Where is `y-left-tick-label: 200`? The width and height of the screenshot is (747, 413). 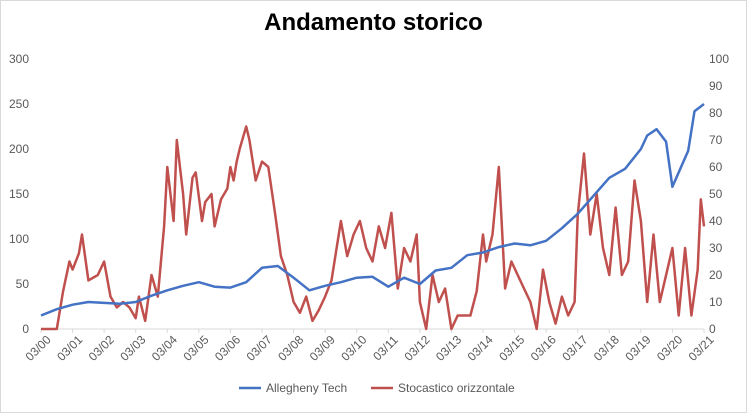
y-left-tick-label: 200 is located at coordinates (19, 149).